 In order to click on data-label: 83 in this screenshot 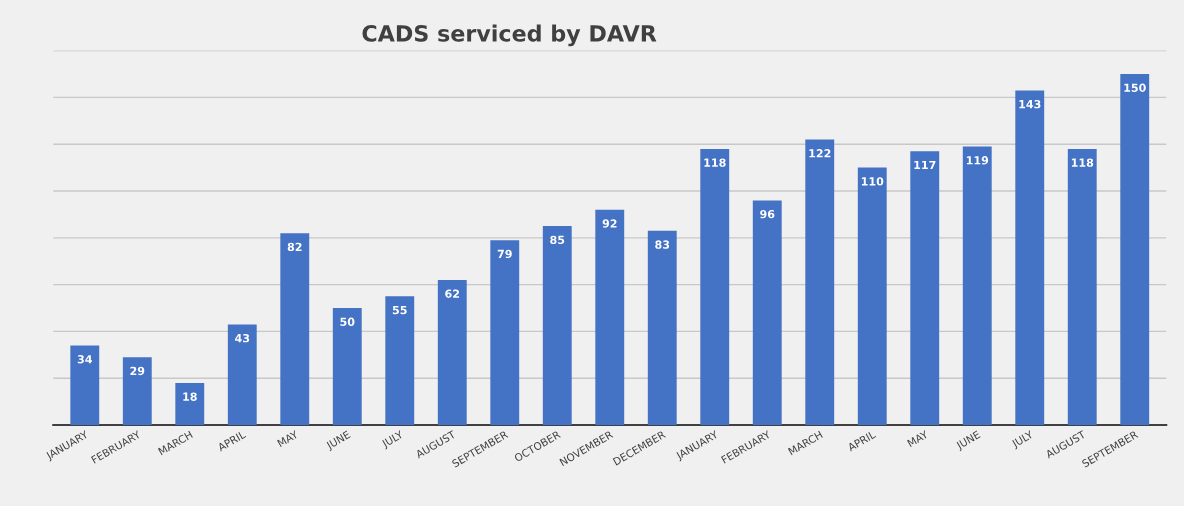, I will do `click(662, 244)`.